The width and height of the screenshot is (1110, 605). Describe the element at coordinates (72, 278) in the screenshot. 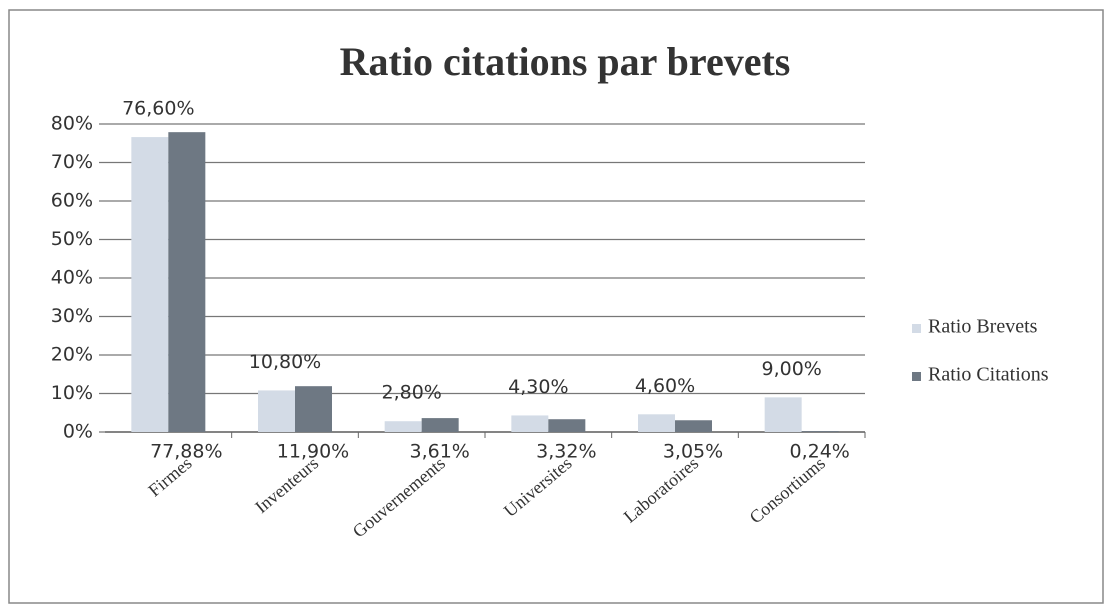

I see `y-tick-label: 40%` at that location.